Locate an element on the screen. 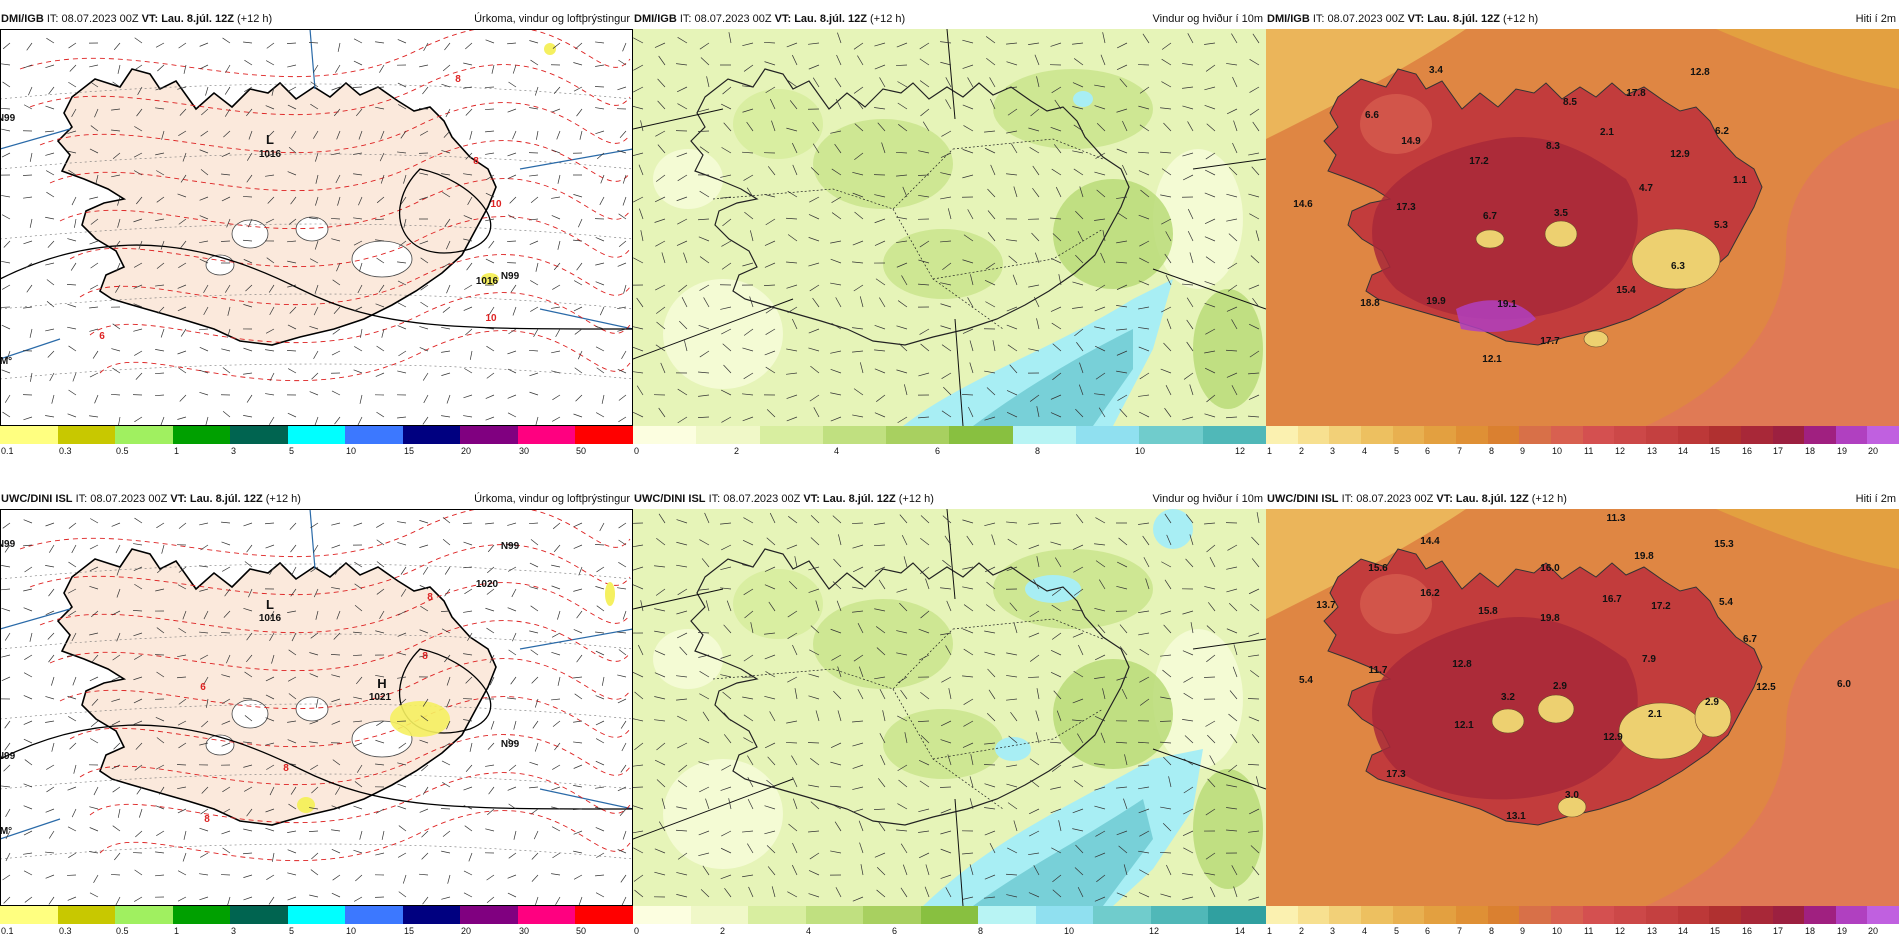 This screenshot has height=950, width=1900. map-value-label: M° is located at coordinates (6, 831).